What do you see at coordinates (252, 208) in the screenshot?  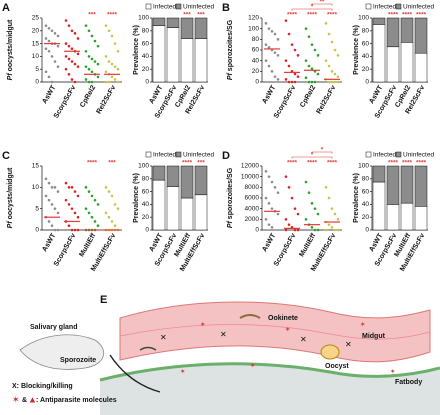 I see `y-tick-label: 4000` at bounding box center [252, 208].